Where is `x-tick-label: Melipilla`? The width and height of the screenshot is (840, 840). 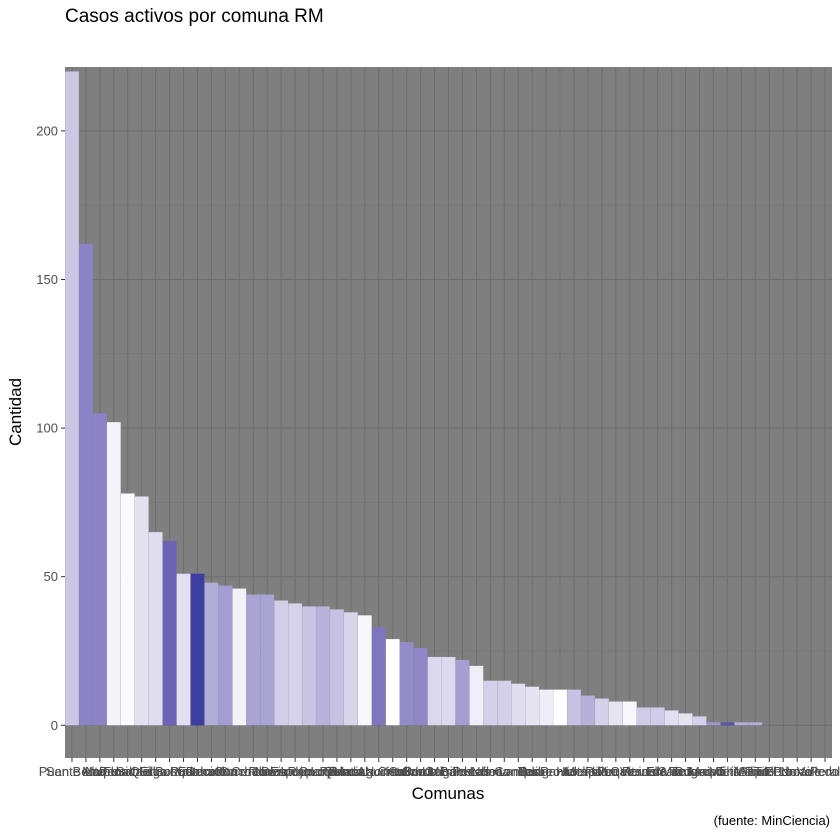
x-tick-label: Melipilla is located at coordinates (588, 771).